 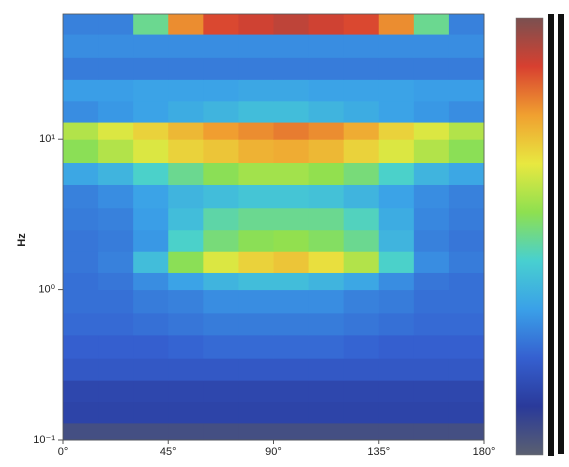 What do you see at coordinates (22, 240) in the screenshot?
I see `y-axis-label: Hz` at bounding box center [22, 240].